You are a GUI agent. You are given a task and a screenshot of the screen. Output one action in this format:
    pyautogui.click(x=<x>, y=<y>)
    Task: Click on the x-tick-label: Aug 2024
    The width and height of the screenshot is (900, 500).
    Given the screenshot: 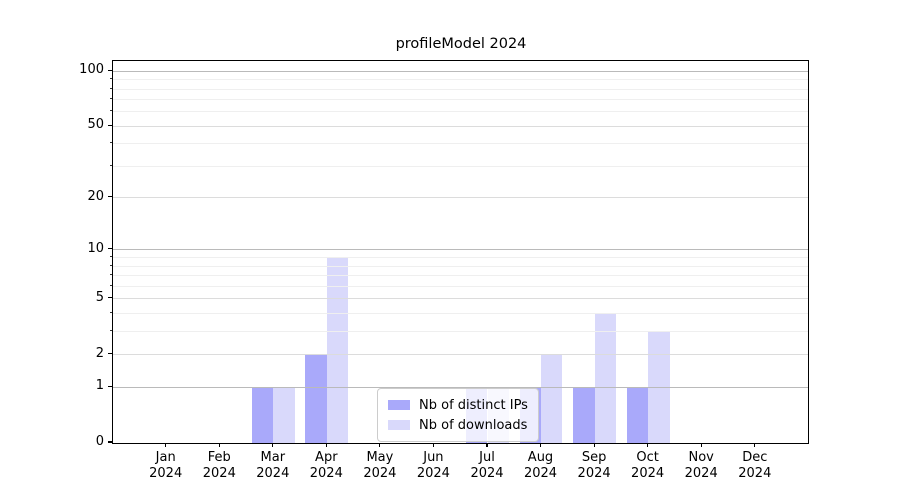 What is the action you would take?
    pyautogui.click(x=540, y=465)
    